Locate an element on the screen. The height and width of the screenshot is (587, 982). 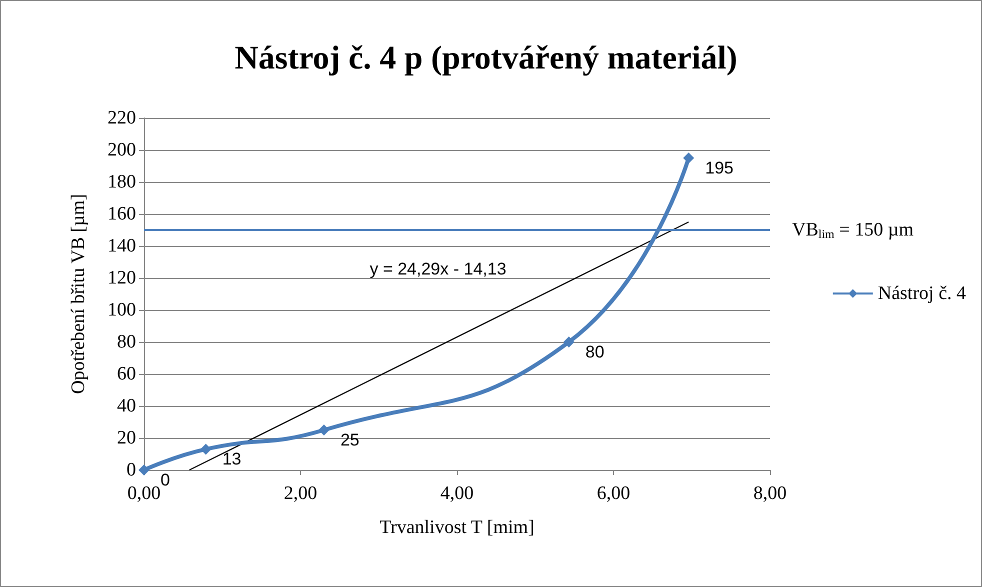
data-label: 195 is located at coordinates (719, 168).